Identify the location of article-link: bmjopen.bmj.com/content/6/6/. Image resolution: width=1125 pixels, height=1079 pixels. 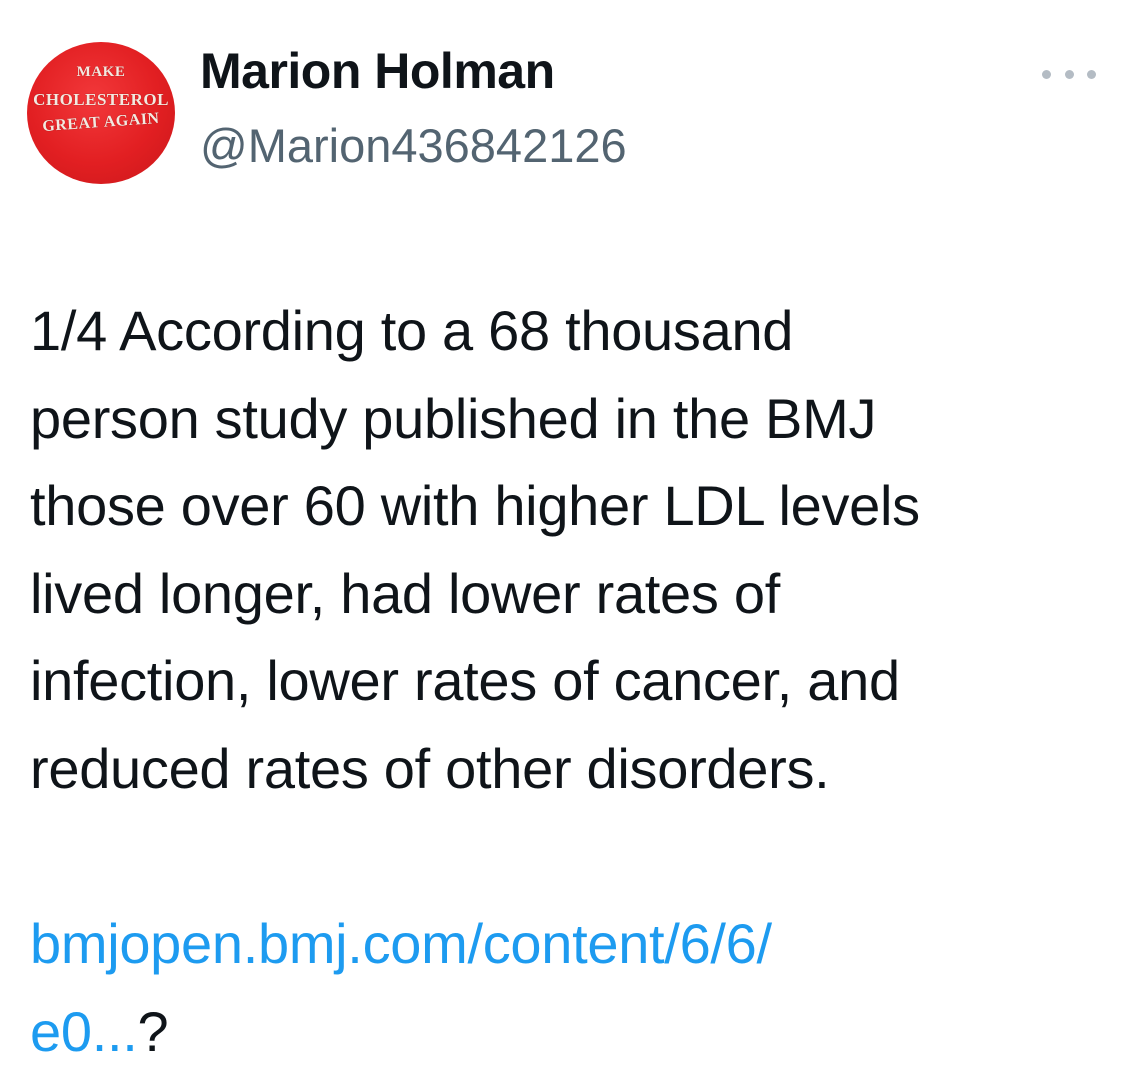
(401, 943).